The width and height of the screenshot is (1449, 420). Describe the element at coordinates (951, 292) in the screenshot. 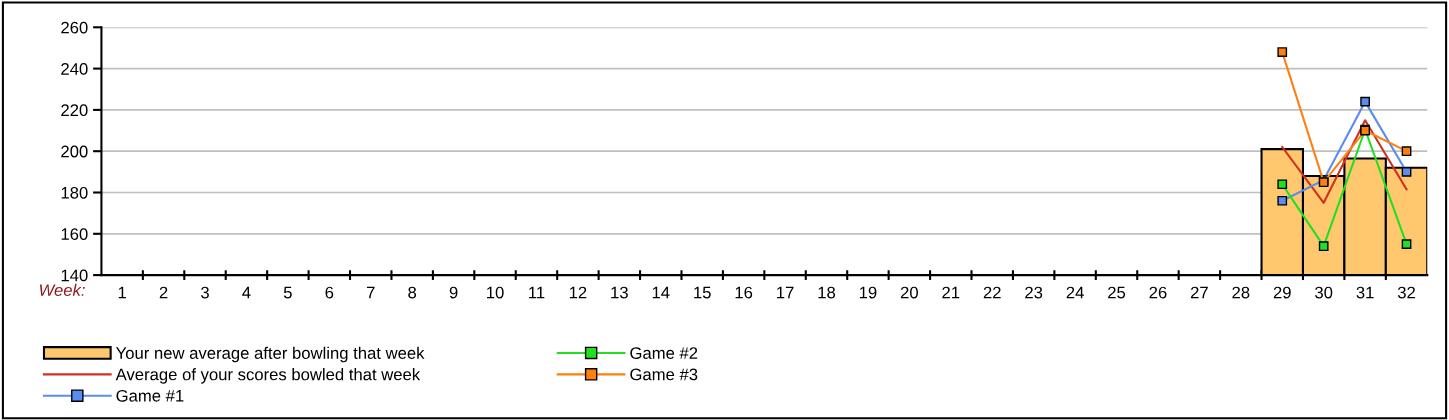

I see `x-tick-label: 21` at that location.